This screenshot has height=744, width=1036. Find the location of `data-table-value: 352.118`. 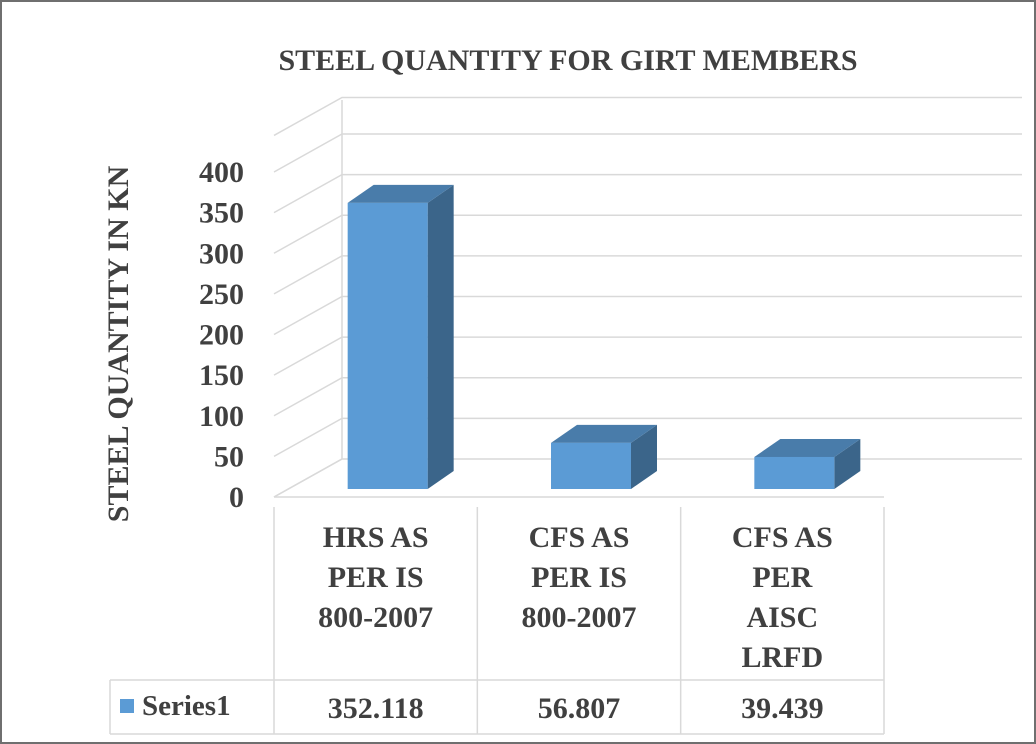

data-table-value: 352.118 is located at coordinates (376, 708).